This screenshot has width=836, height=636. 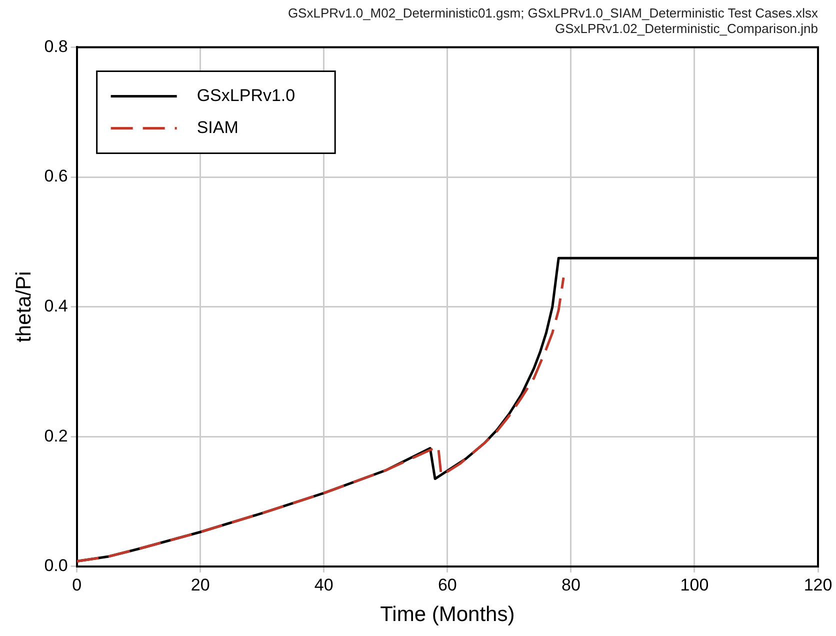 What do you see at coordinates (570, 584) in the screenshot?
I see `x-tick-label: 80` at bounding box center [570, 584].